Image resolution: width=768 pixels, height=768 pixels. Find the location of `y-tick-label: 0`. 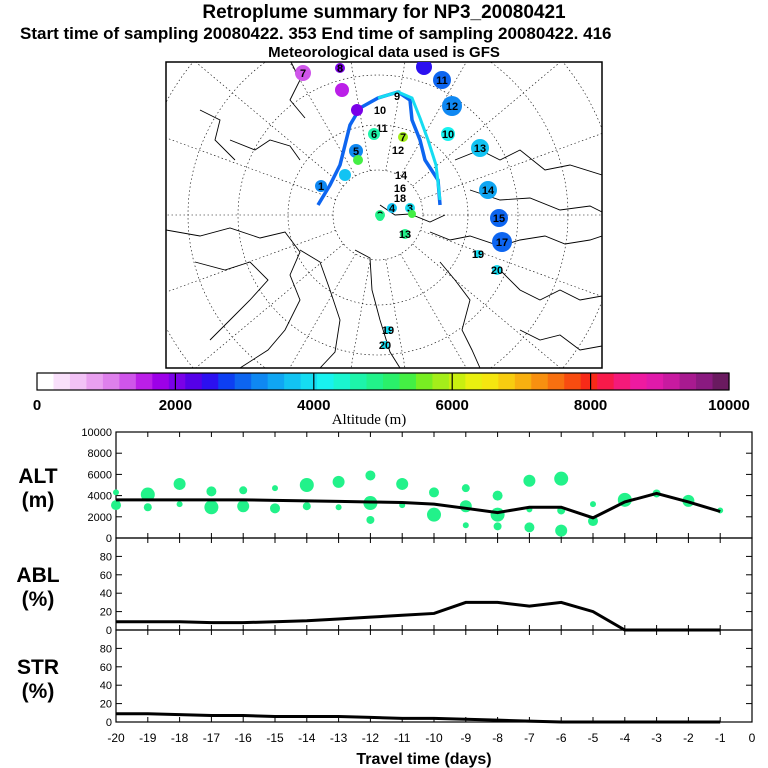

y-tick-label: 0 is located at coordinates (109, 631).